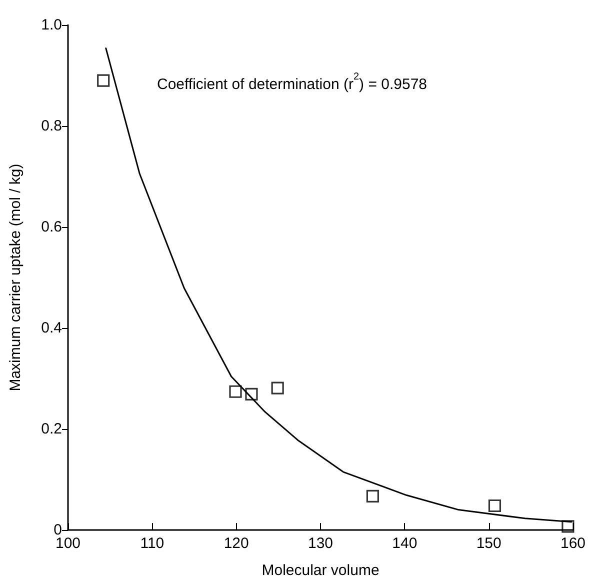 This screenshot has width=596, height=585. I want to click on x-tick-label: 110, so click(152, 543).